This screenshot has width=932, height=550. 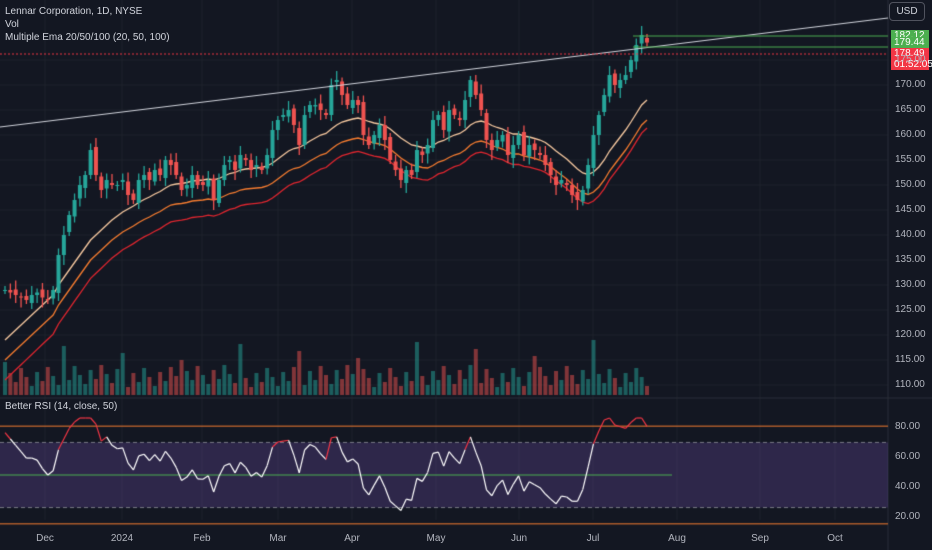 I want to click on price-tick: 115.00, so click(x=910, y=359).